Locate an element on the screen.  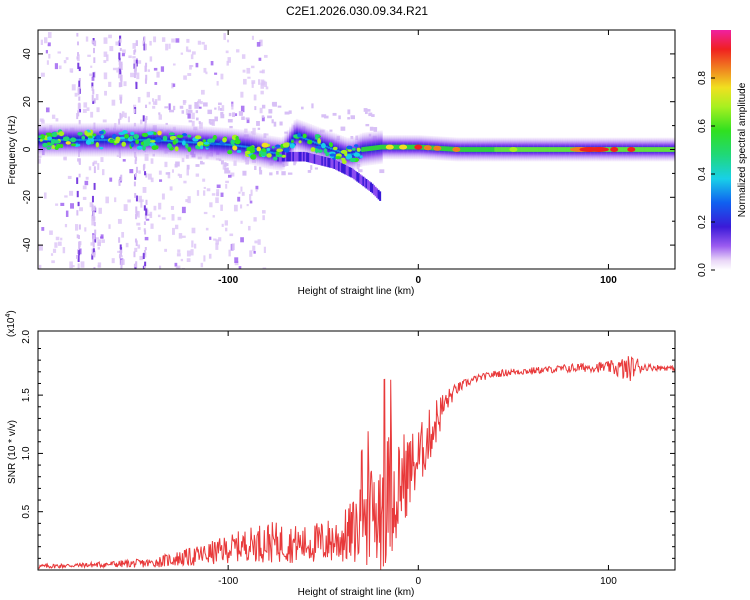
colorbar-tick-label: 0.8 is located at coordinates (702, 78).